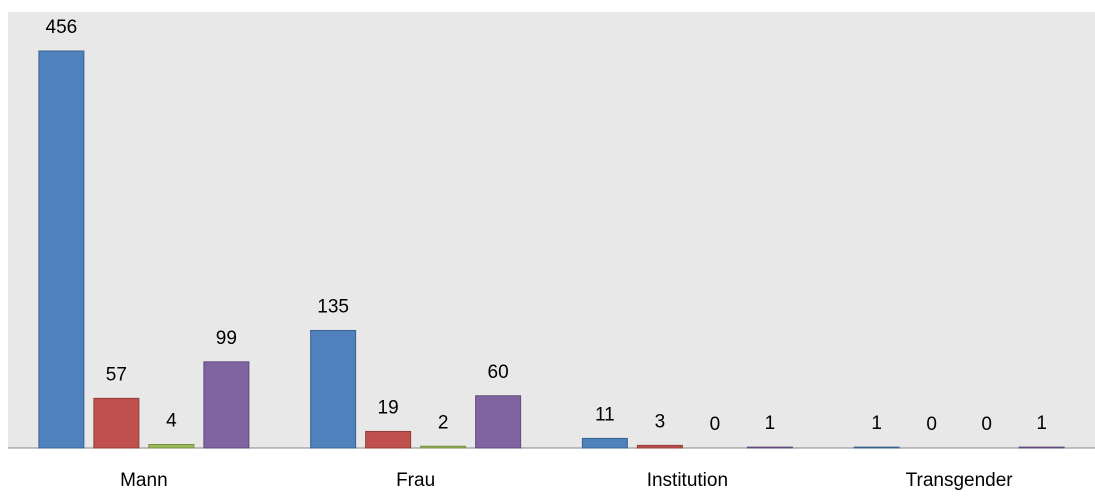 This screenshot has height=501, width=1095. I want to click on x-tick-label: Transgender, so click(960, 480).